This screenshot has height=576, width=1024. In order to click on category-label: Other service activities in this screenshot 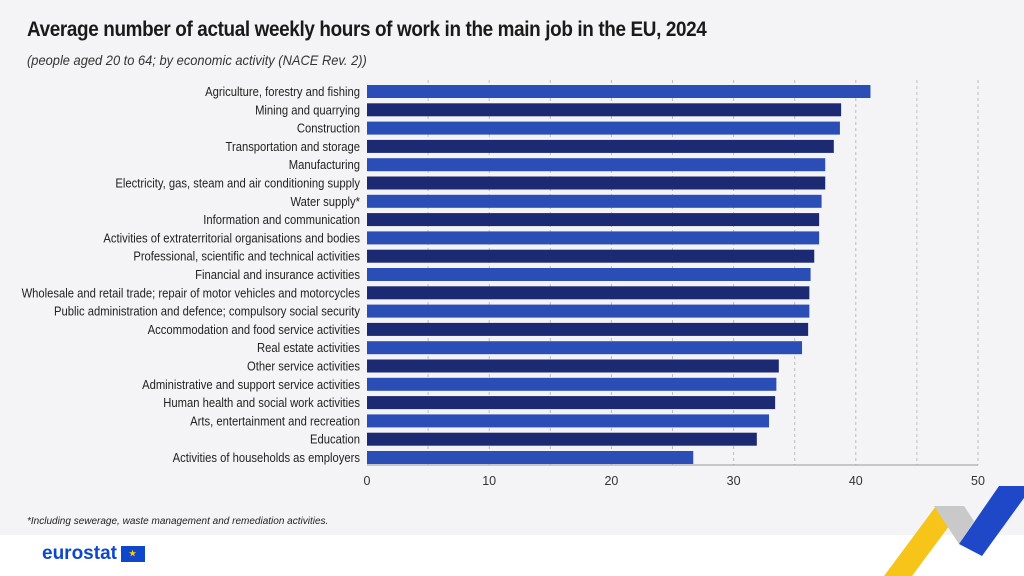, I will do `click(303, 366)`.